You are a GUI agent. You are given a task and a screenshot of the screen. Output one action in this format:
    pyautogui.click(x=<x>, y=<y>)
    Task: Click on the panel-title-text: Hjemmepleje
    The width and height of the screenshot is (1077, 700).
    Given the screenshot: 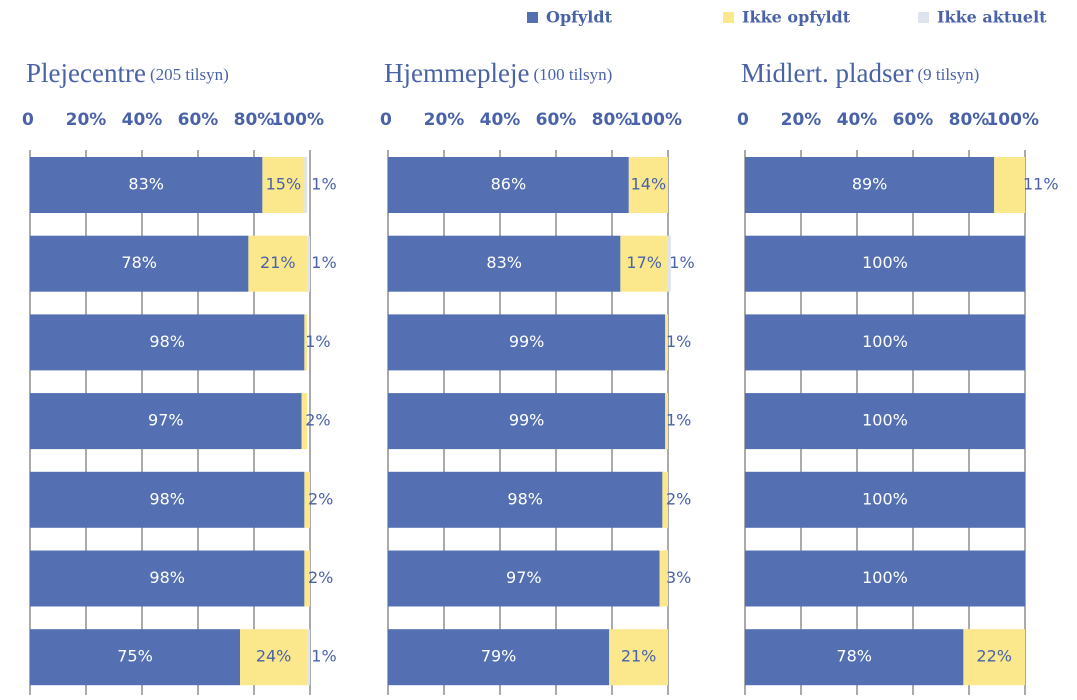 What is the action you would take?
    pyautogui.click(x=456, y=73)
    